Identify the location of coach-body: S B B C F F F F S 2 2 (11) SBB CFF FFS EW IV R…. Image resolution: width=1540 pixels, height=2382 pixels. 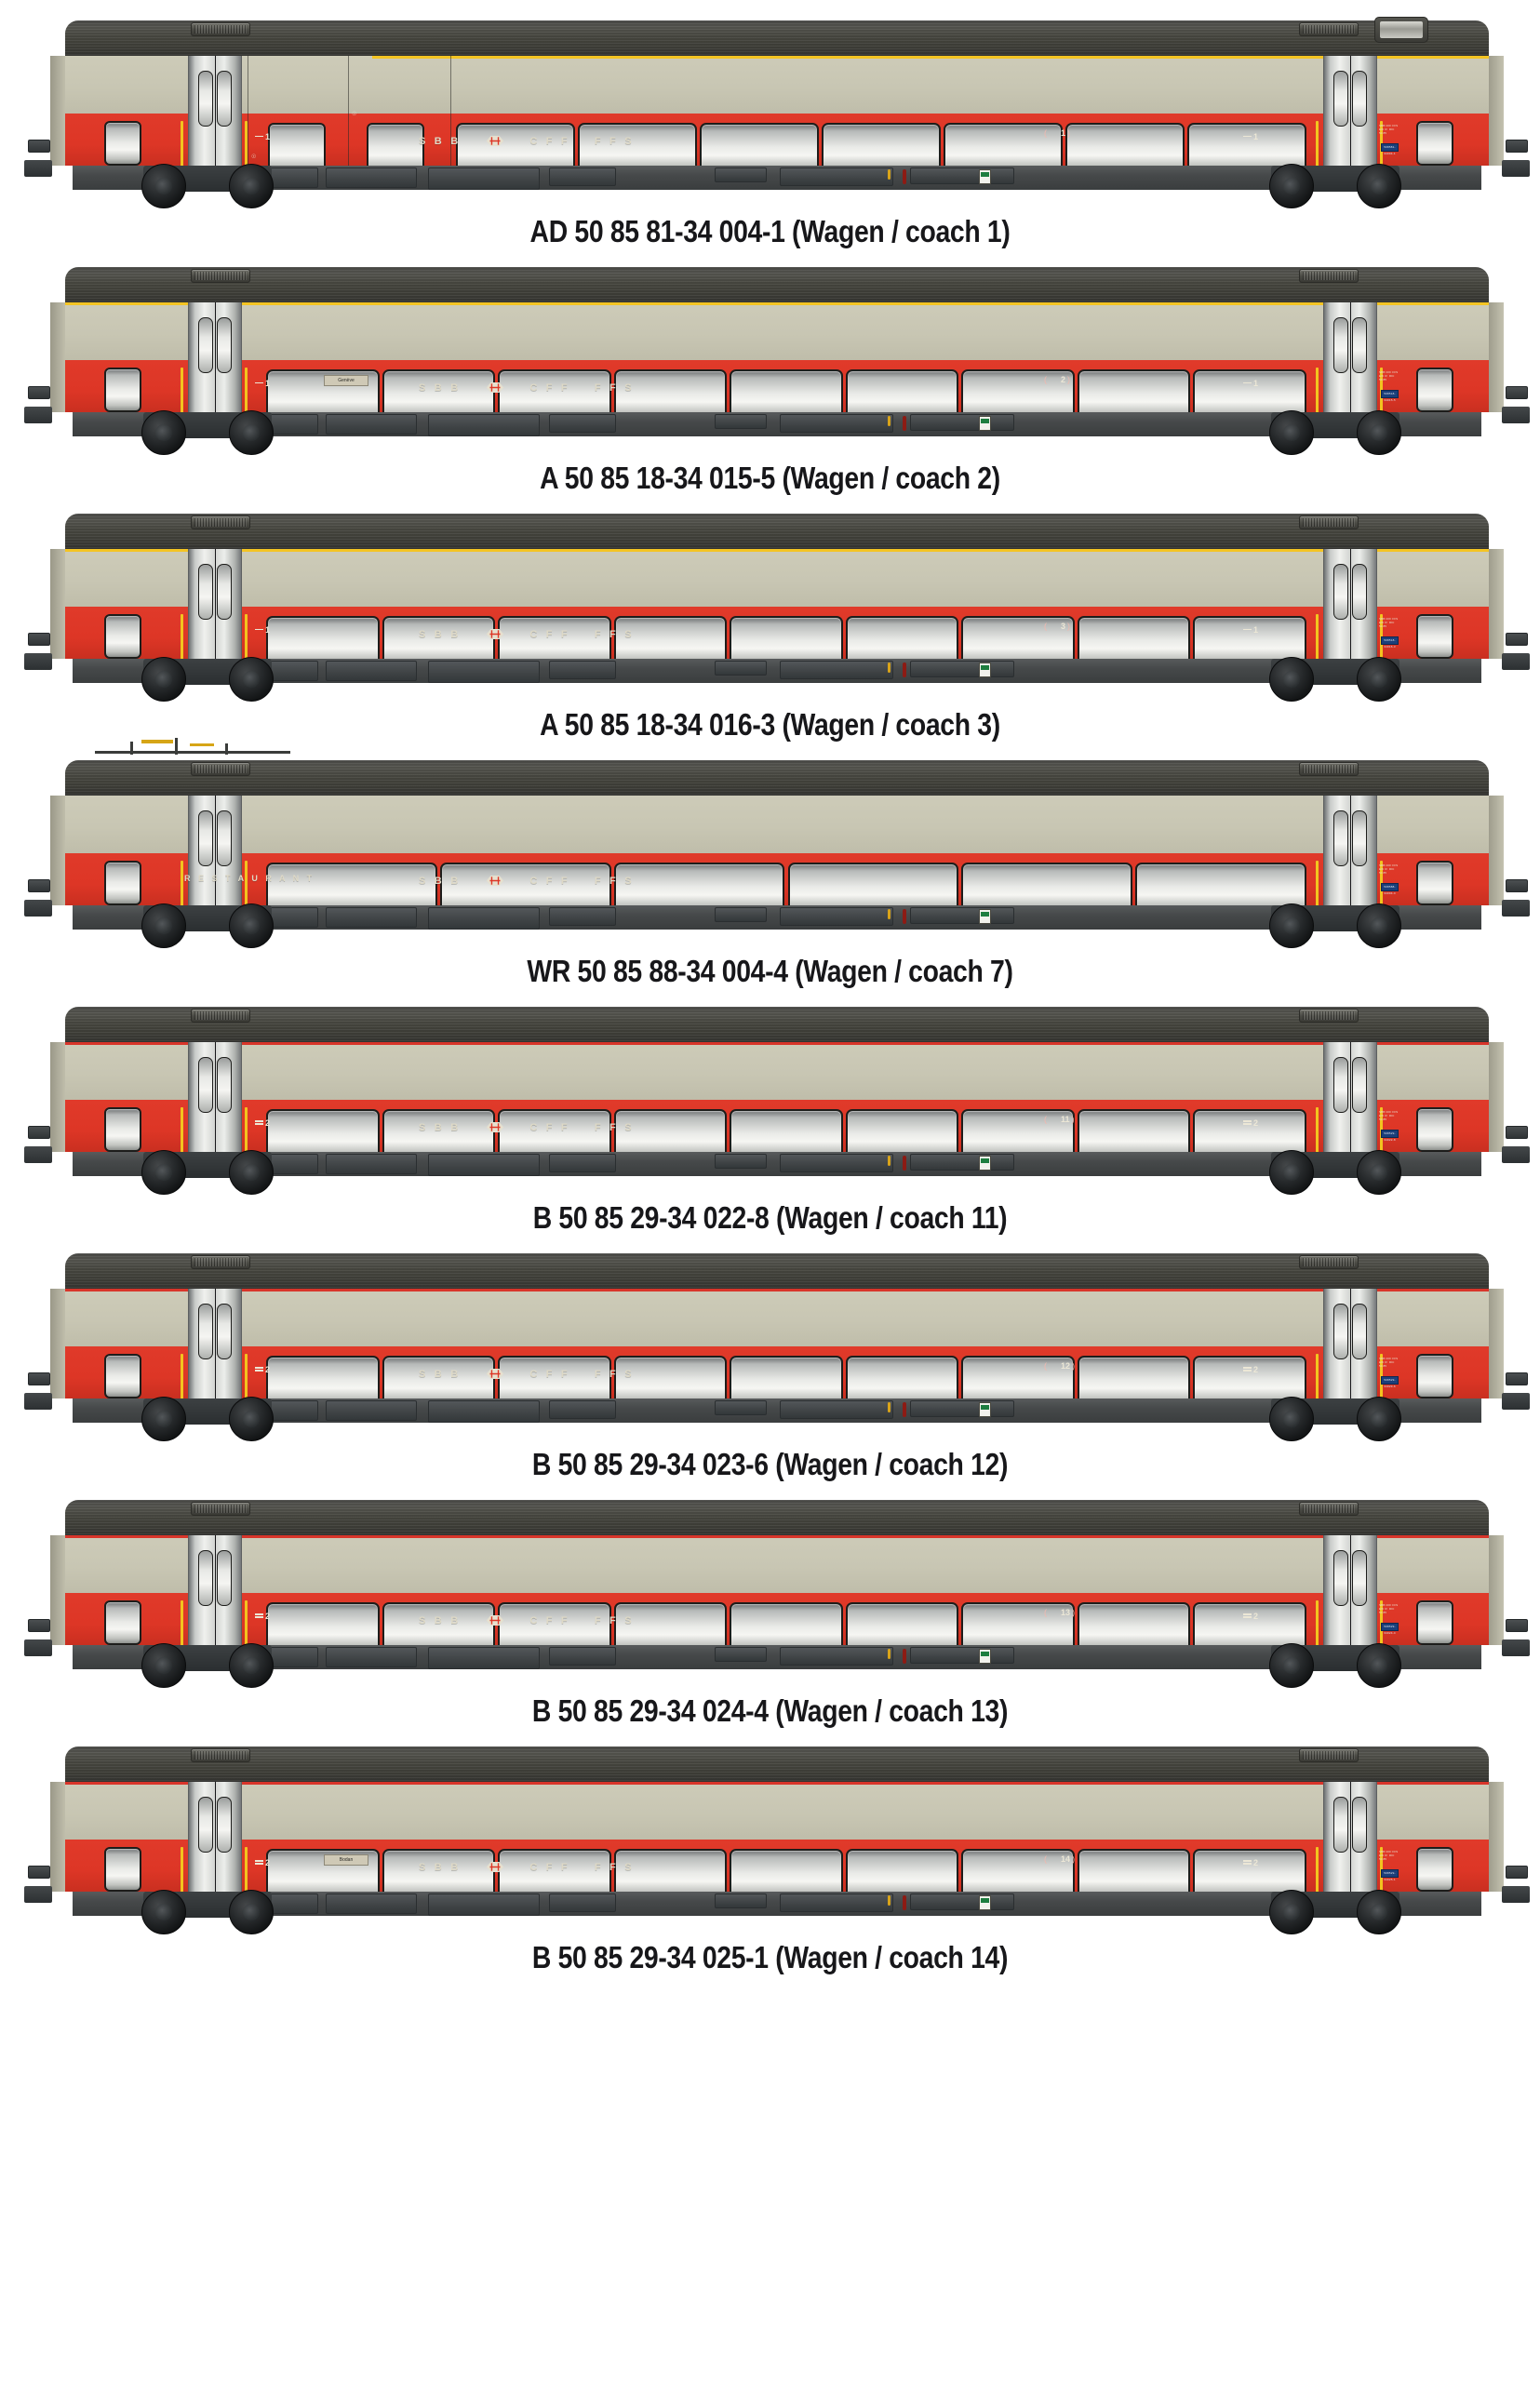
(777, 1106).